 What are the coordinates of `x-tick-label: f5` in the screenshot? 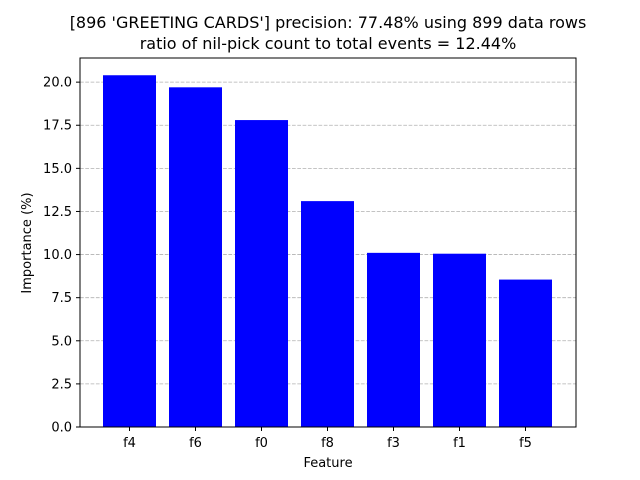 It's located at (525, 443).